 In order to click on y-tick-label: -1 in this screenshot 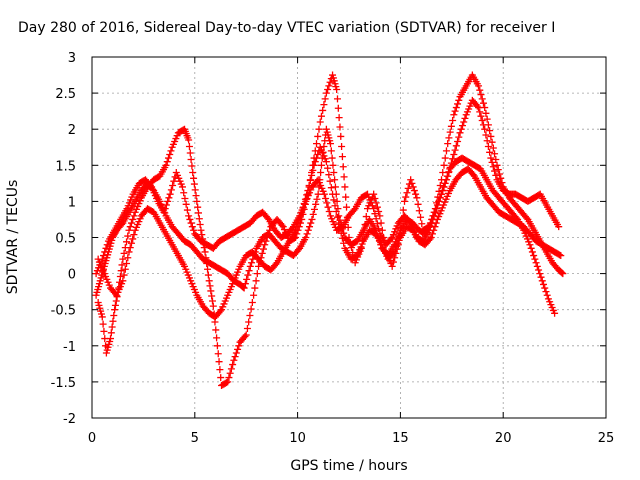, I will do `click(69, 347)`.